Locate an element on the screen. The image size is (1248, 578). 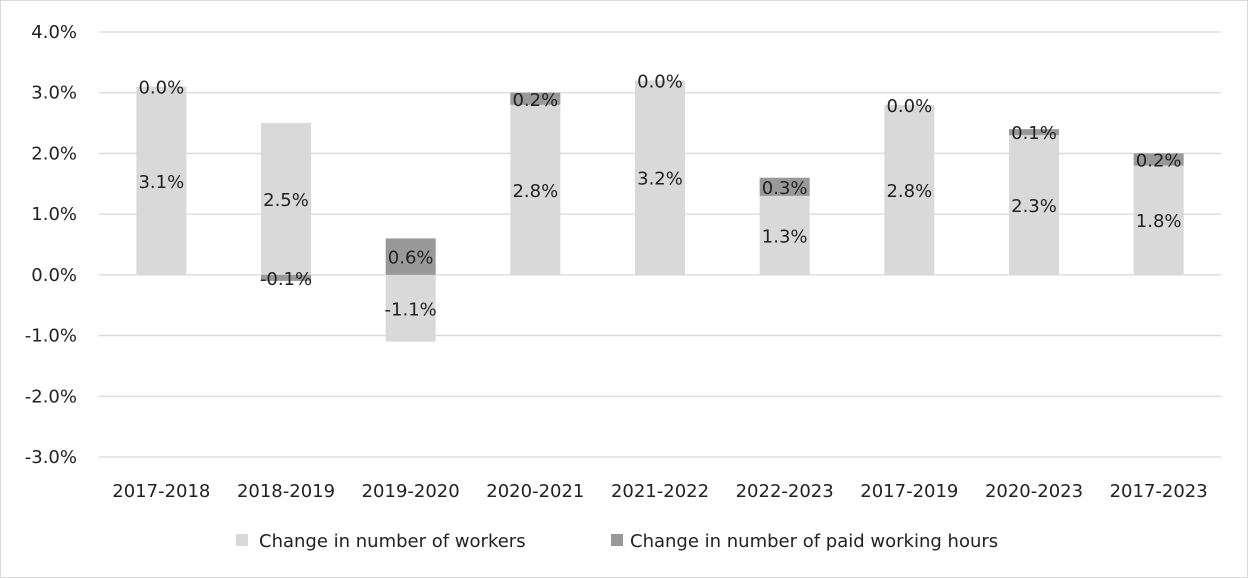
x-tick-label: 2021-2022 is located at coordinates (660, 491).